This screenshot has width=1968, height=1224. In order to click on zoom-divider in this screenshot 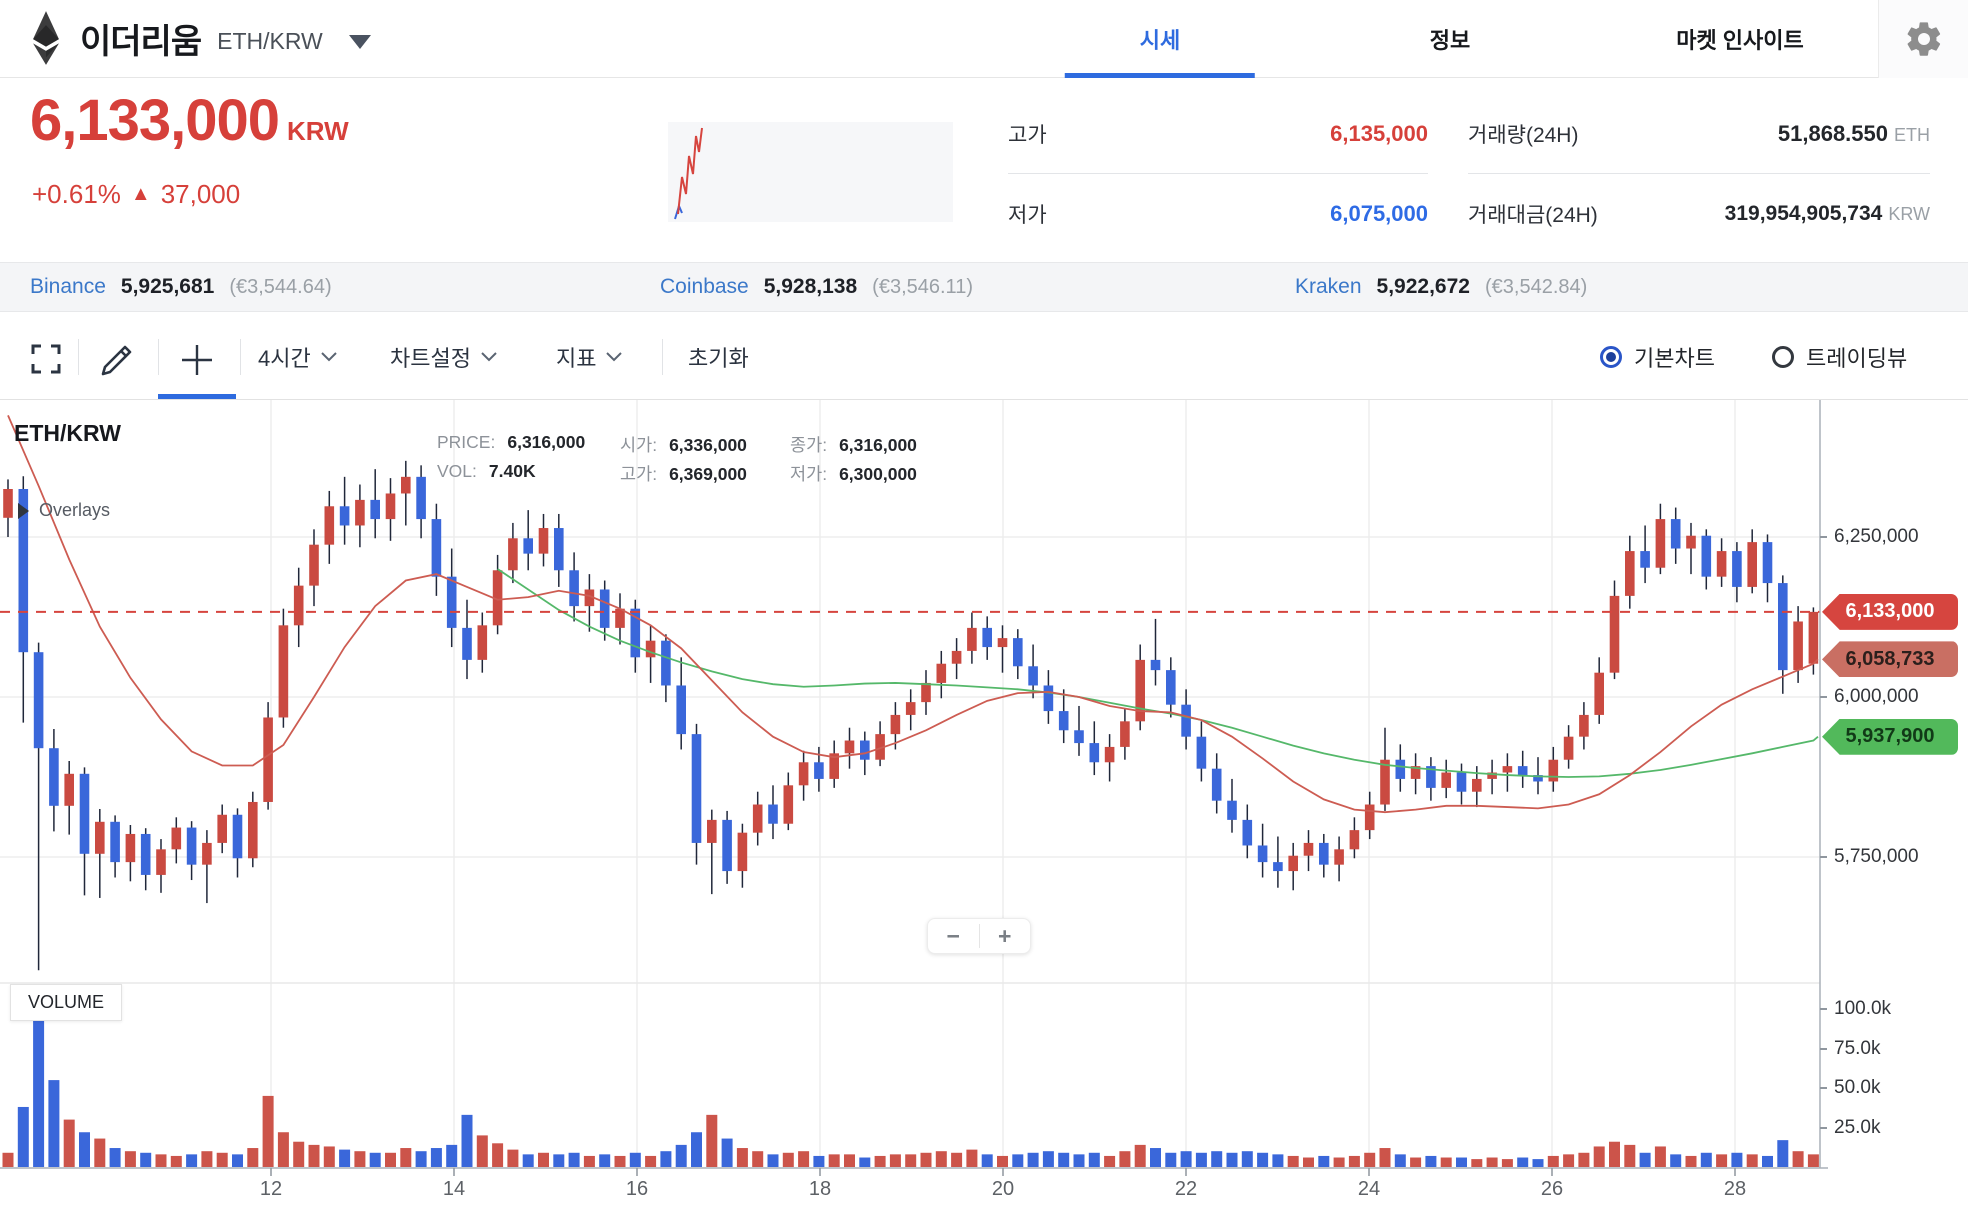, I will do `click(979, 936)`.